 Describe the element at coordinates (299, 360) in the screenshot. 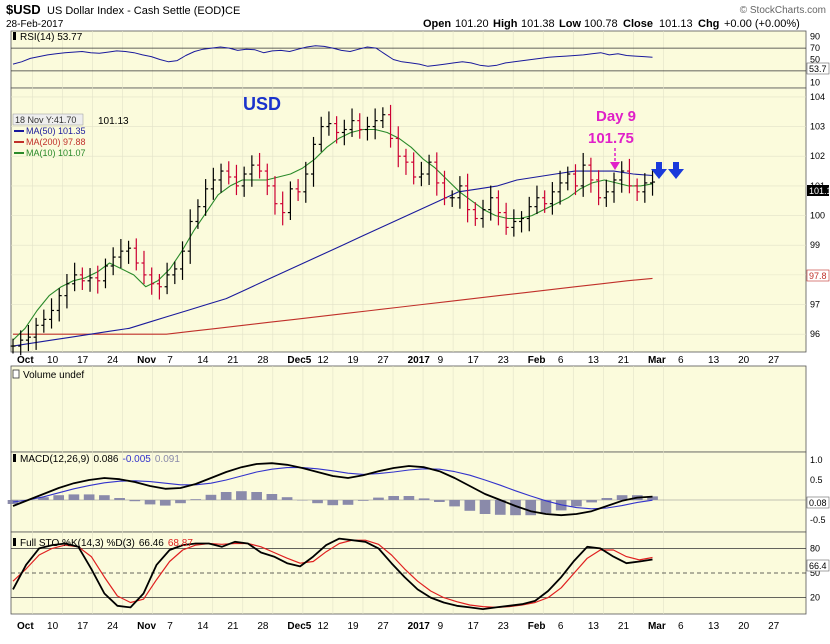

I see `price-date-label: Dec5` at that location.